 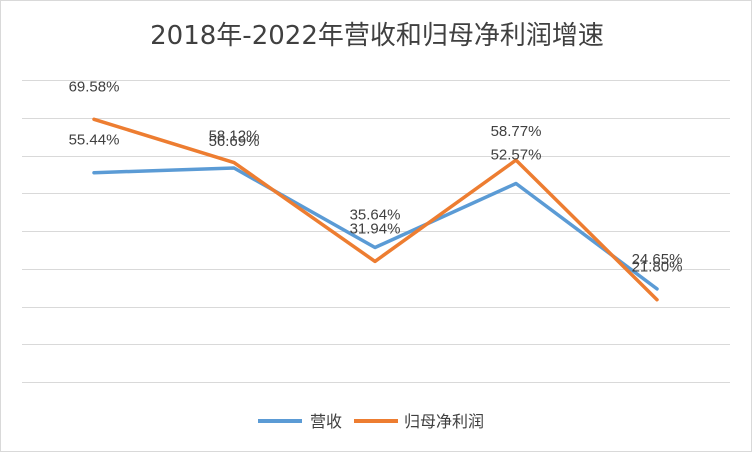 I want to click on net-profit-data-label: 31.94%, so click(x=375, y=228).